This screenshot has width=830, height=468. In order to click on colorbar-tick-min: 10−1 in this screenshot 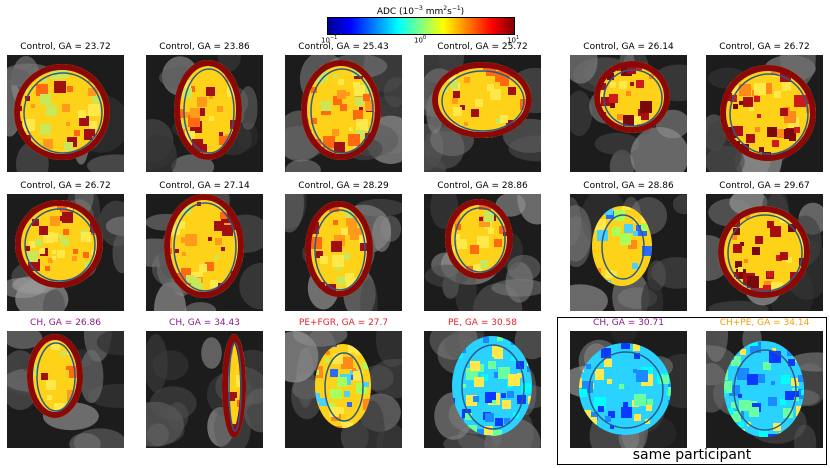, I will do `click(329, 40)`.